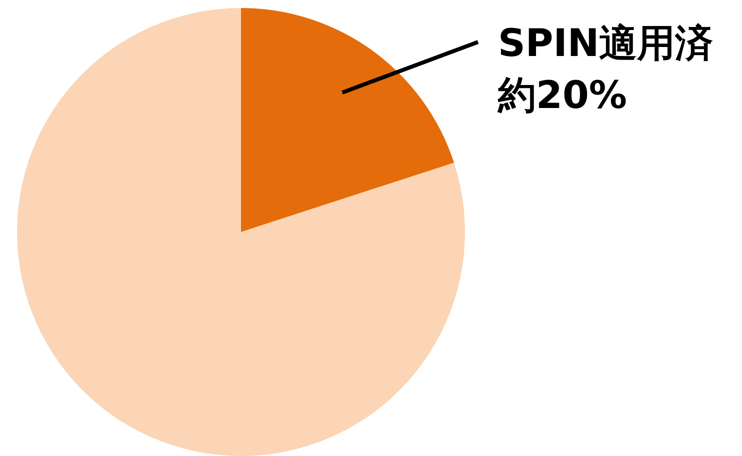 This screenshot has height=456, width=742. I want to click on slice-label: SPIN適用済, so click(606, 43).